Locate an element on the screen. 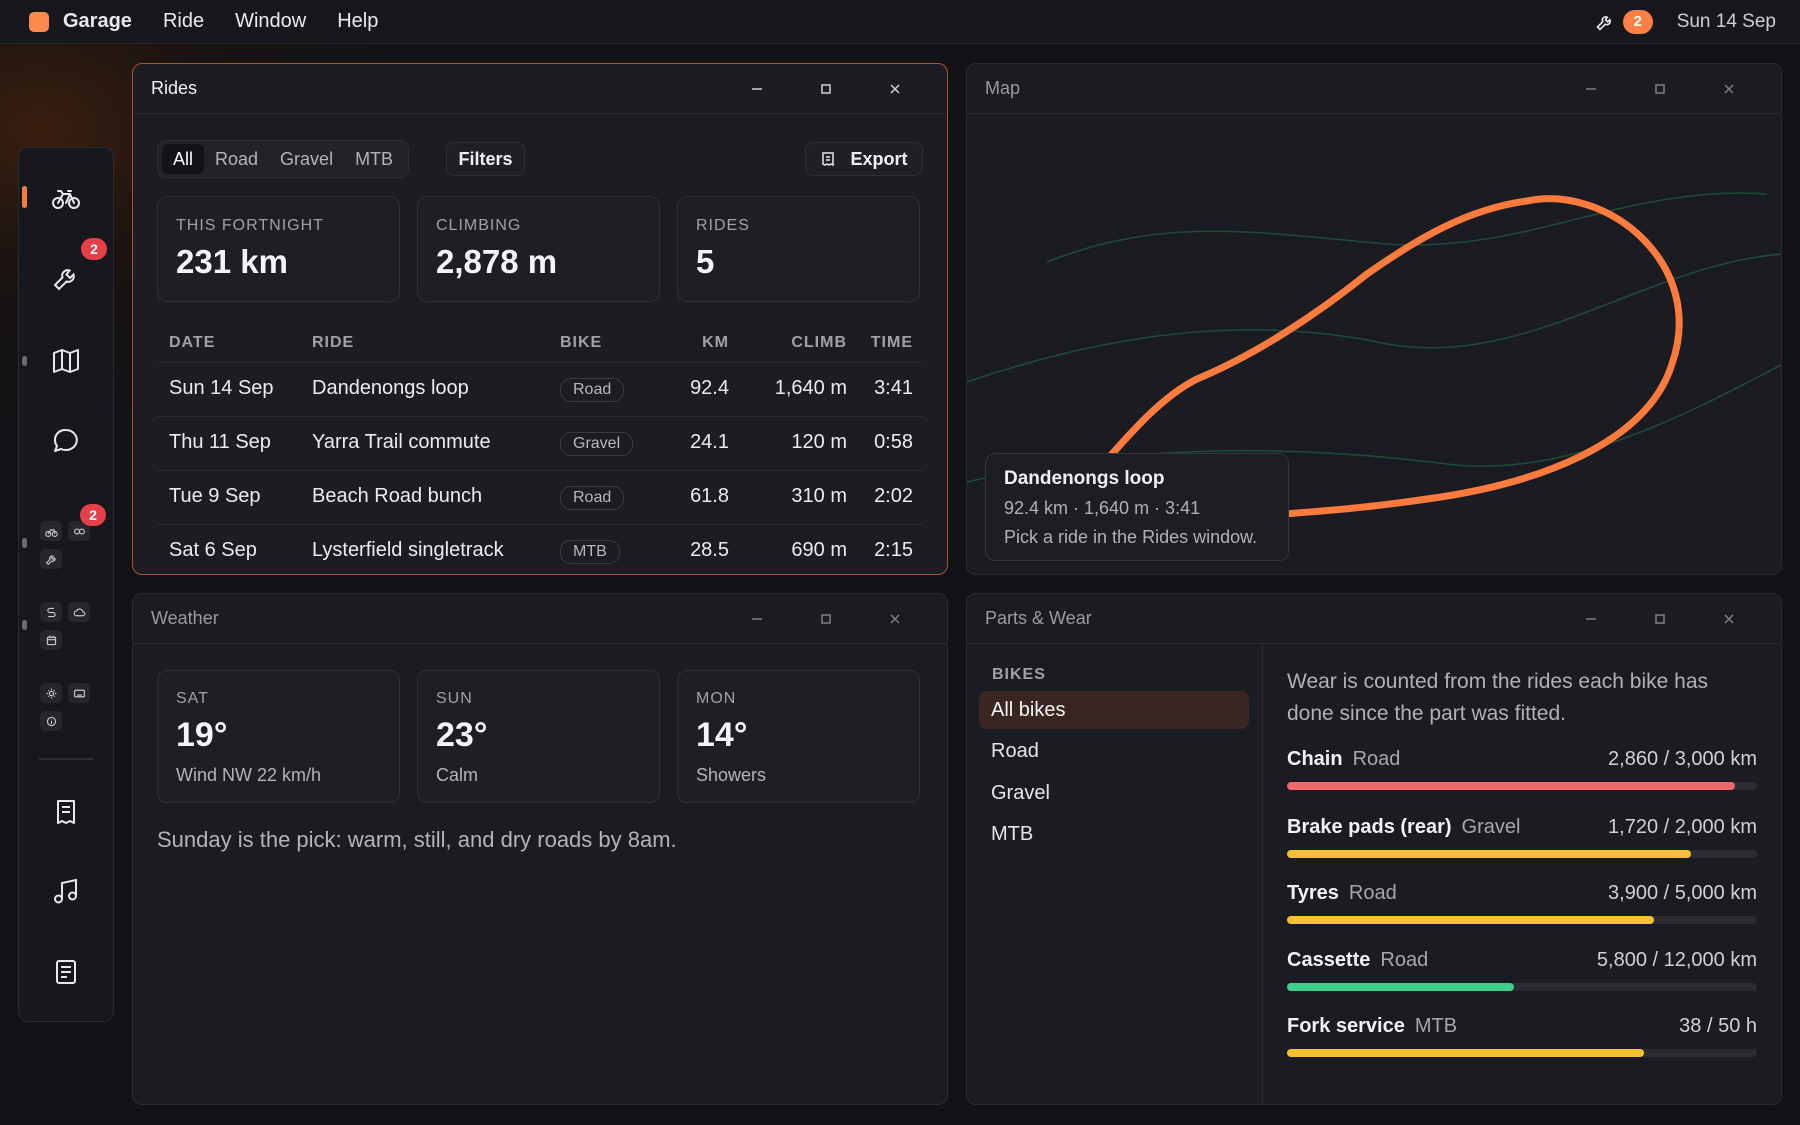  route-line is located at coordinates (1363, 365).